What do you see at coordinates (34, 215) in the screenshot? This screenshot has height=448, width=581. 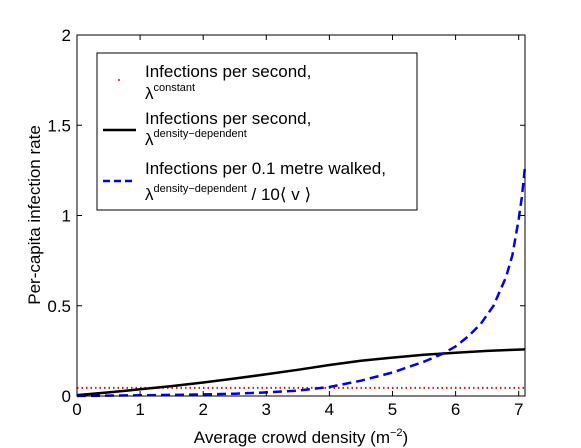 I see `y-axis-label: Per-capita infection rate` at bounding box center [34, 215].